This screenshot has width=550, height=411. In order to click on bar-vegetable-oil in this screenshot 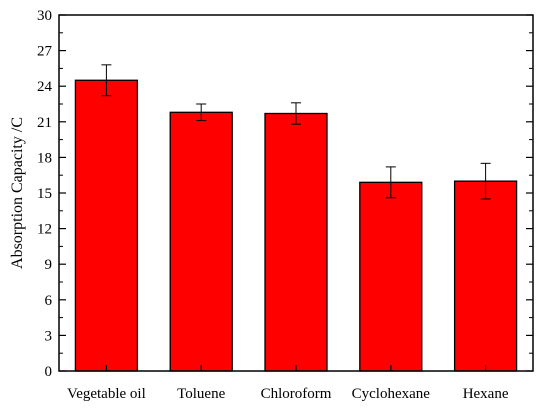, I will do `click(106, 225)`.